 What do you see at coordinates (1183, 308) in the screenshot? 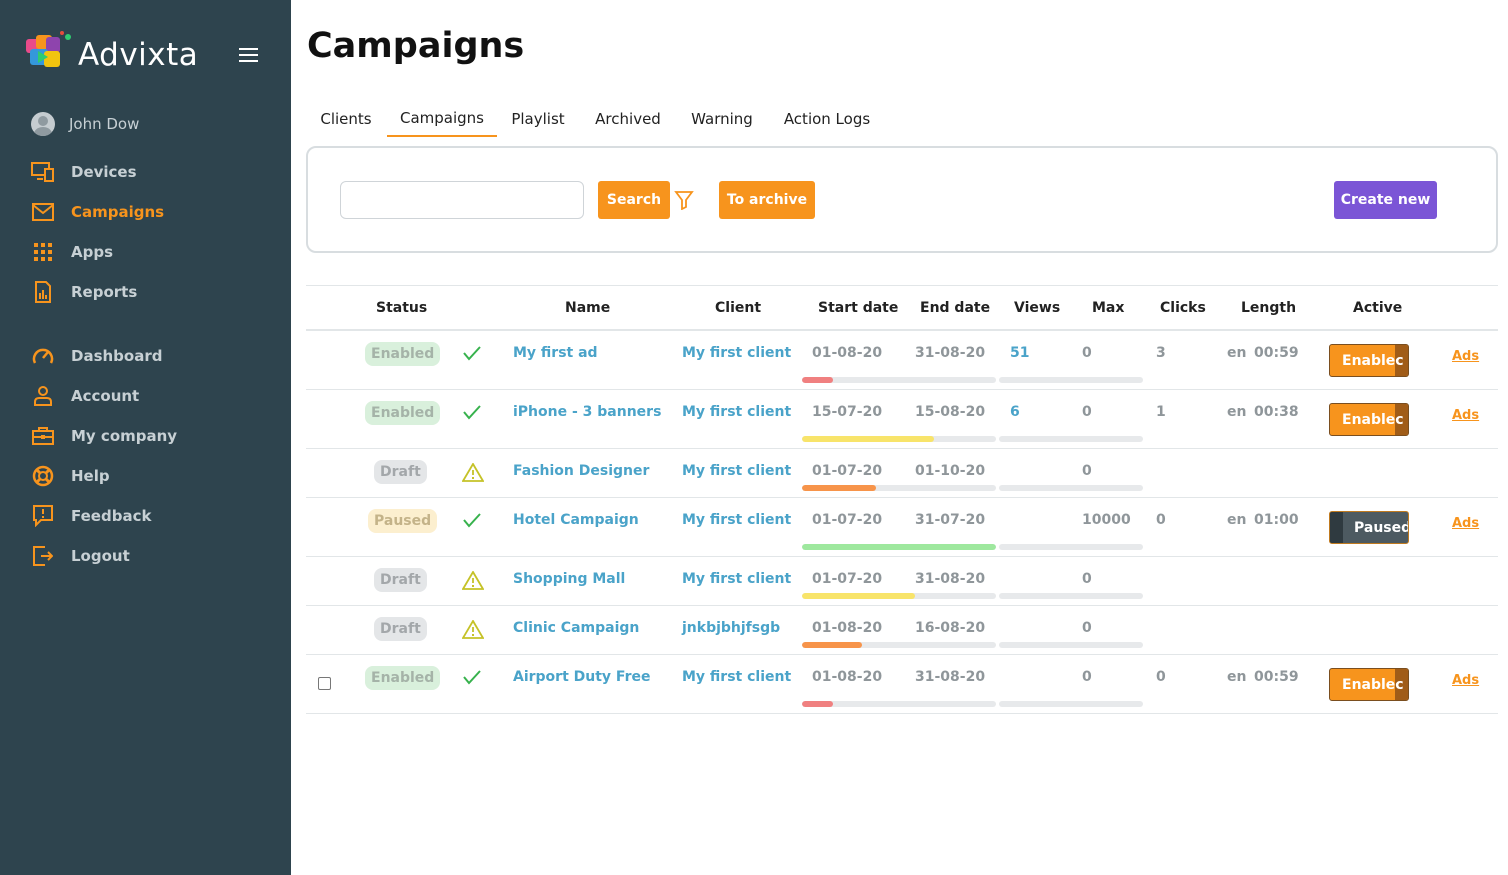
I see `col-clicks: Clicks` at bounding box center [1183, 308].